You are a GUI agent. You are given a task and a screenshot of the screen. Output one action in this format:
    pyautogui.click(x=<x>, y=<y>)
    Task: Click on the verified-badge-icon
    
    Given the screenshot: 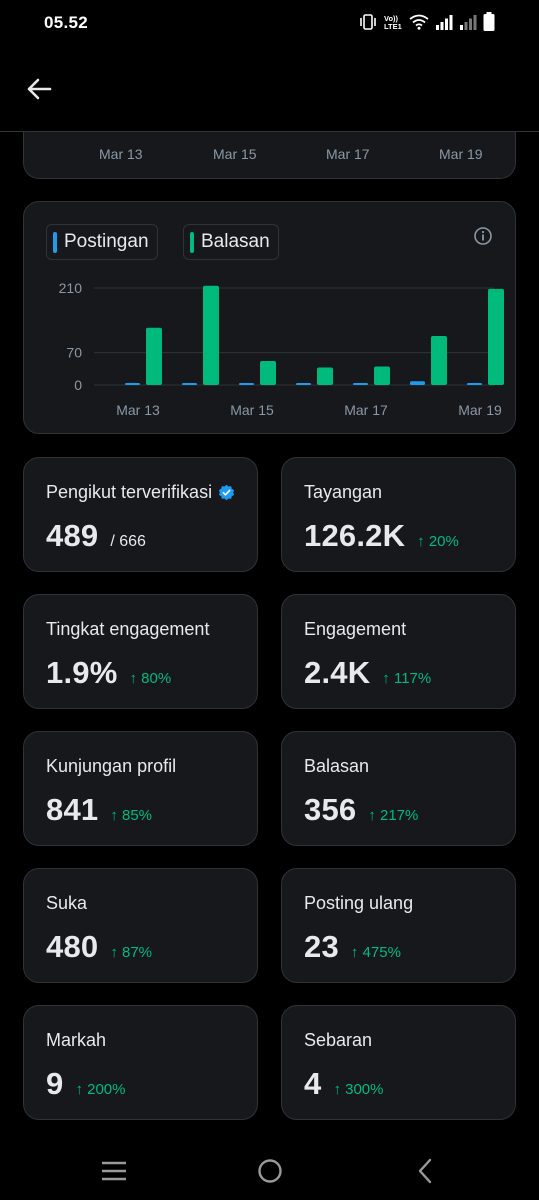 What is the action you would take?
    pyautogui.click(x=227, y=492)
    